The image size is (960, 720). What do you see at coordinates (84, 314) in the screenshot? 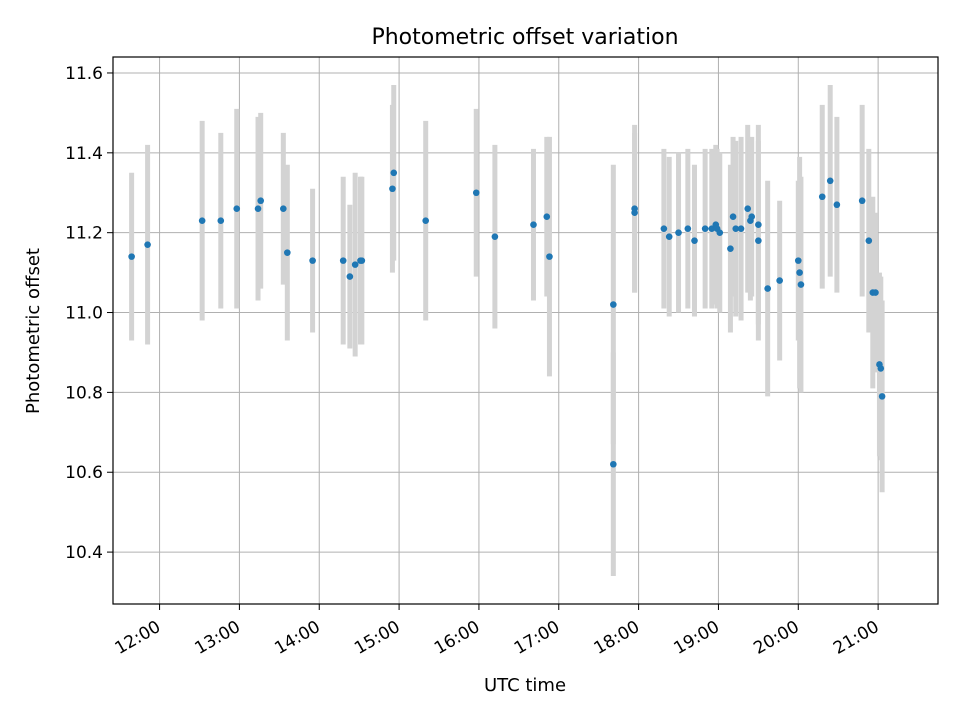
I see `y-tick-label: 11.0` at bounding box center [84, 314].